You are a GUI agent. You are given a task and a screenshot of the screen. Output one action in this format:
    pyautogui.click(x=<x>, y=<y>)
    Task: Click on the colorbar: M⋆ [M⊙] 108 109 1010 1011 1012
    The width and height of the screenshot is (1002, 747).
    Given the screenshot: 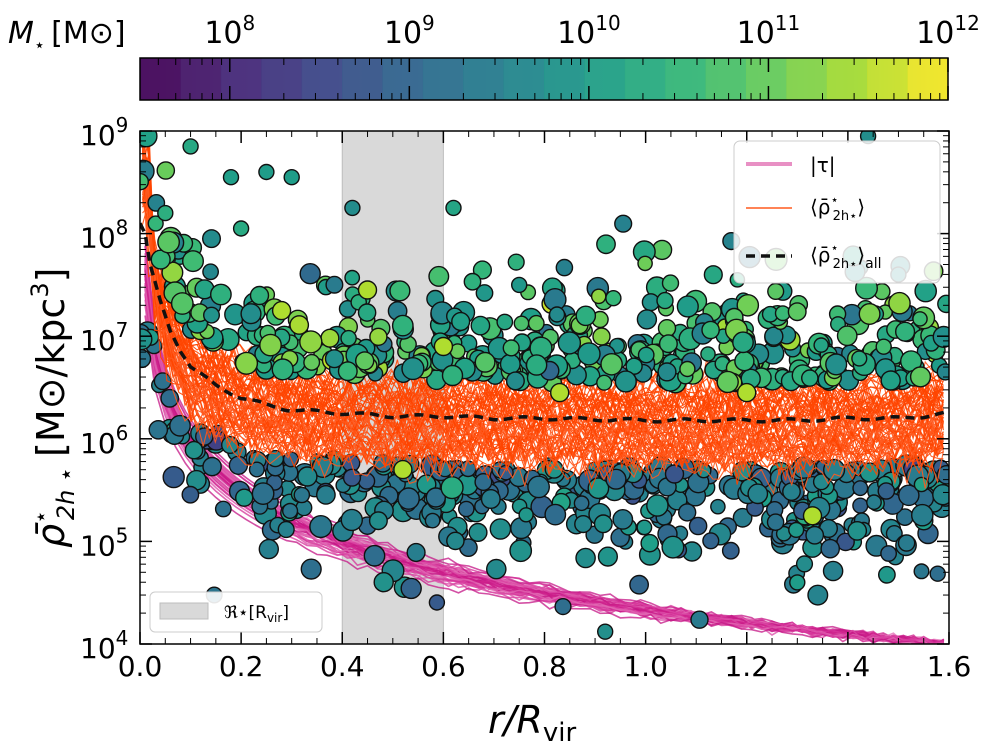 What is the action you would take?
    pyautogui.click(x=494, y=56)
    